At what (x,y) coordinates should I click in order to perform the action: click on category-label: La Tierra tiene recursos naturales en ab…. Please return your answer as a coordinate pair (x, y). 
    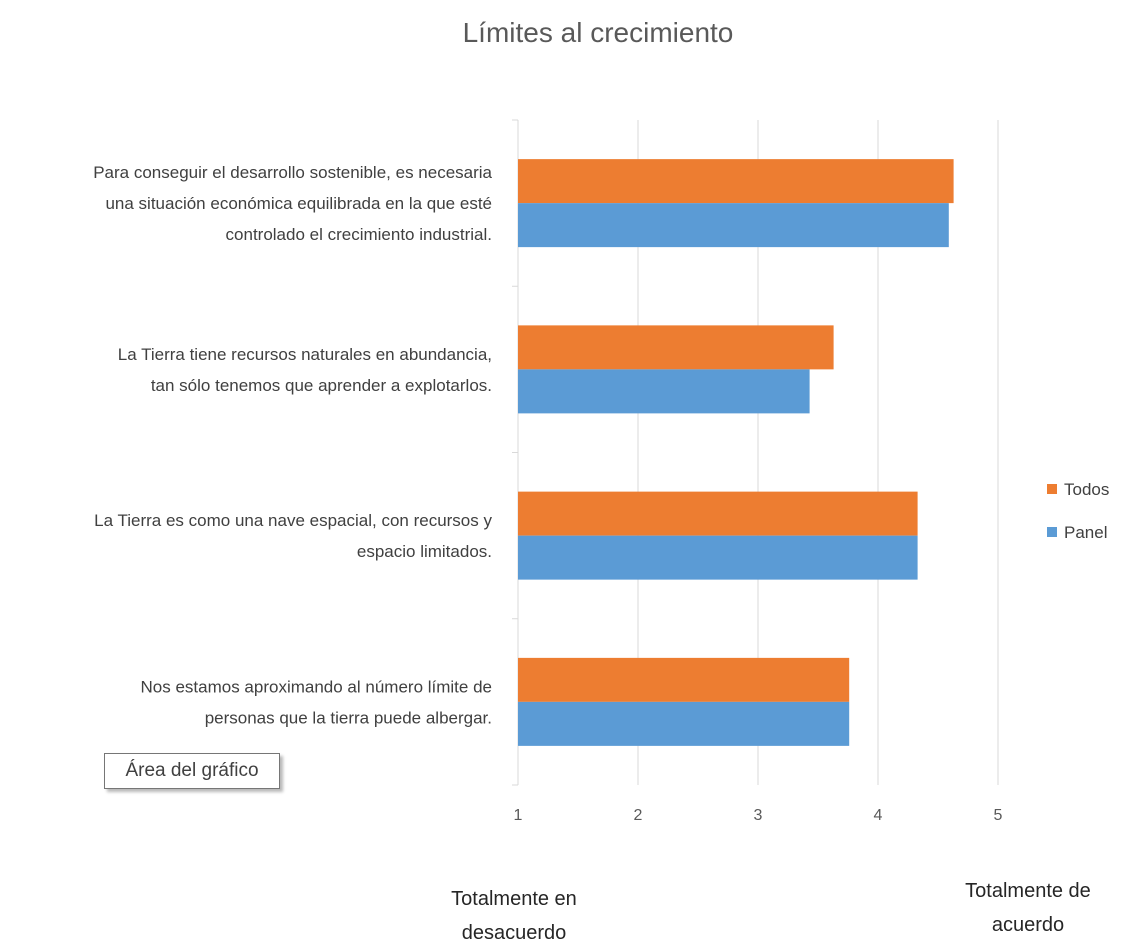
    Looking at the image, I should click on (305, 354).